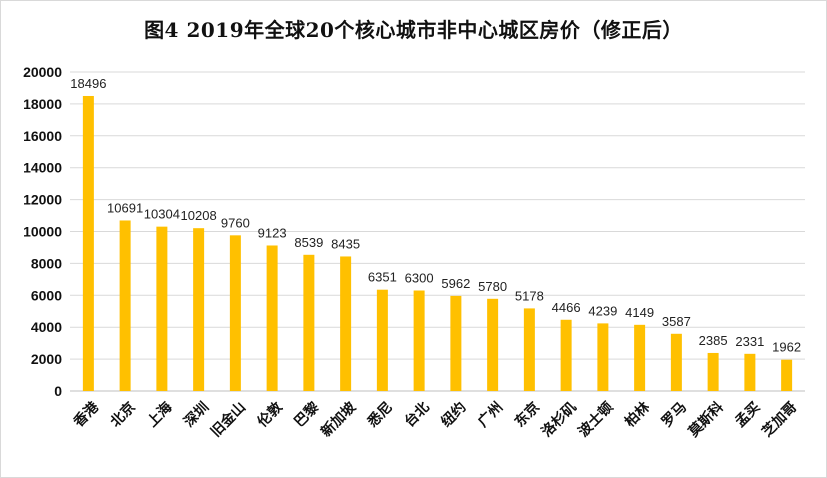 This screenshot has height=478, width=827. I want to click on x-category-label: 柏林, so click(637, 415).